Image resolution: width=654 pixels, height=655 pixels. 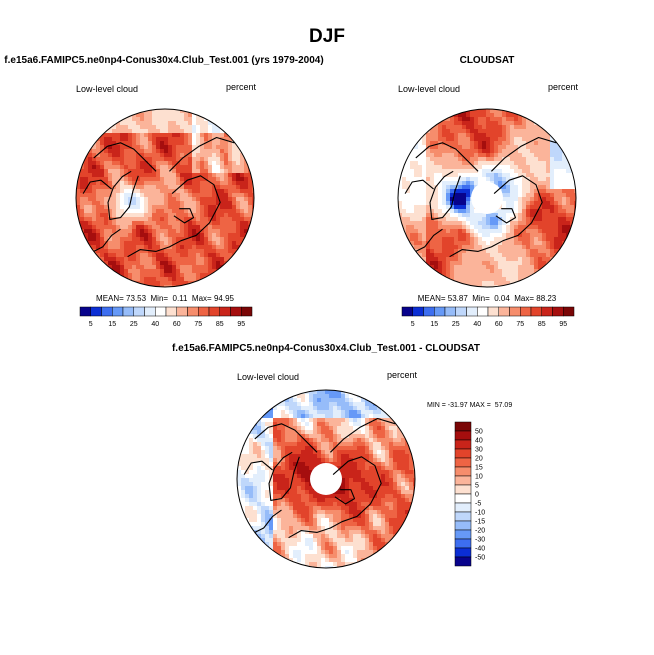 What do you see at coordinates (480, 197) in the screenshot?
I see `cloudsat-coastlines` at bounding box center [480, 197].